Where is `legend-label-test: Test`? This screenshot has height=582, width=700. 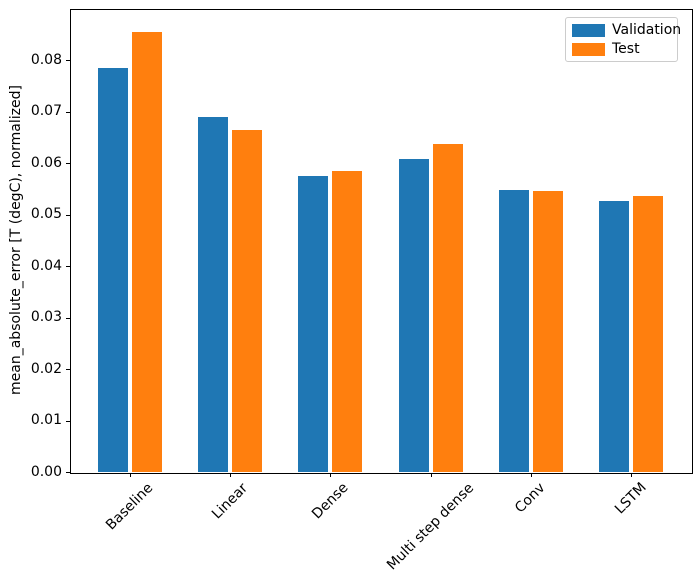 legend-label-test: Test is located at coordinates (626, 49).